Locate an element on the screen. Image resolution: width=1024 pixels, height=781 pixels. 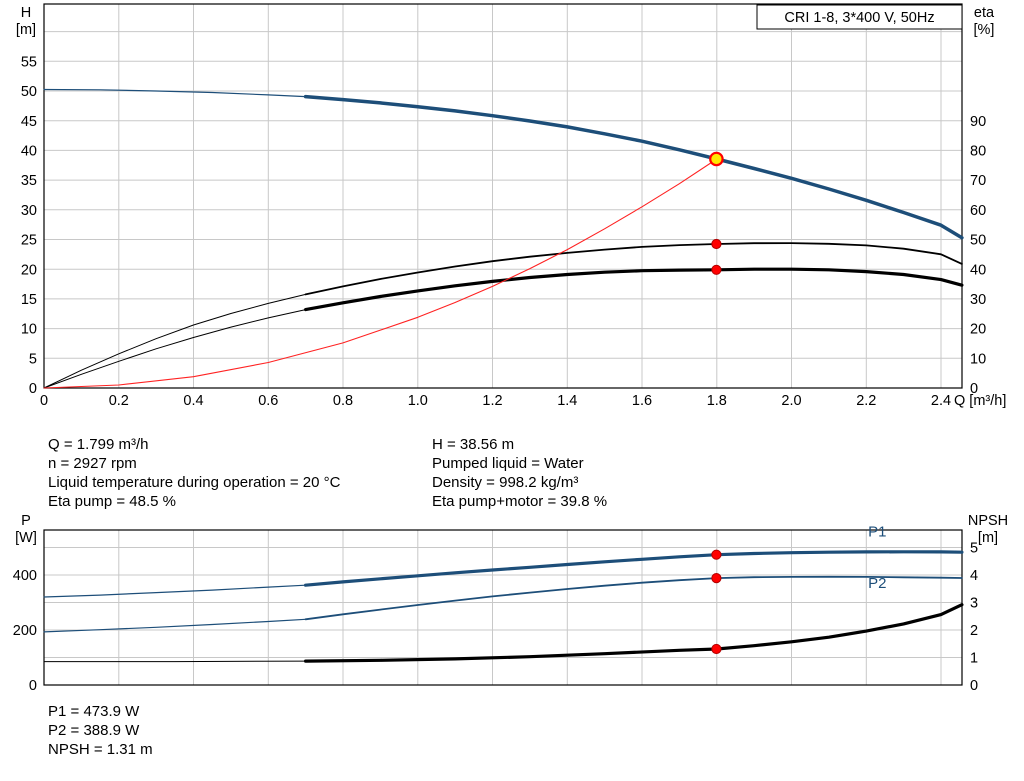
y-right-axis-title: NPSH is located at coordinates (988, 522).